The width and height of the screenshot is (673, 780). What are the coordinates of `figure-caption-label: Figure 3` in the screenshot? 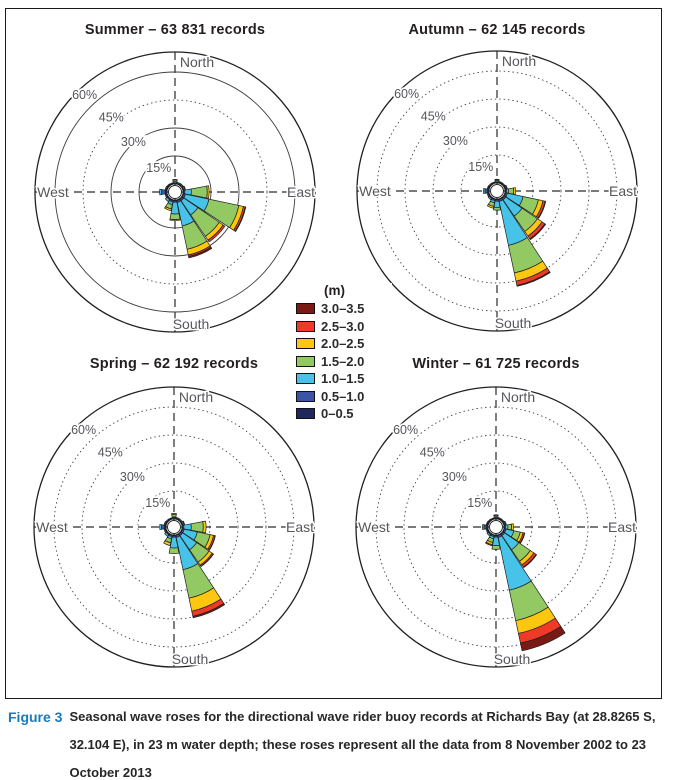 It's located at (35, 717).